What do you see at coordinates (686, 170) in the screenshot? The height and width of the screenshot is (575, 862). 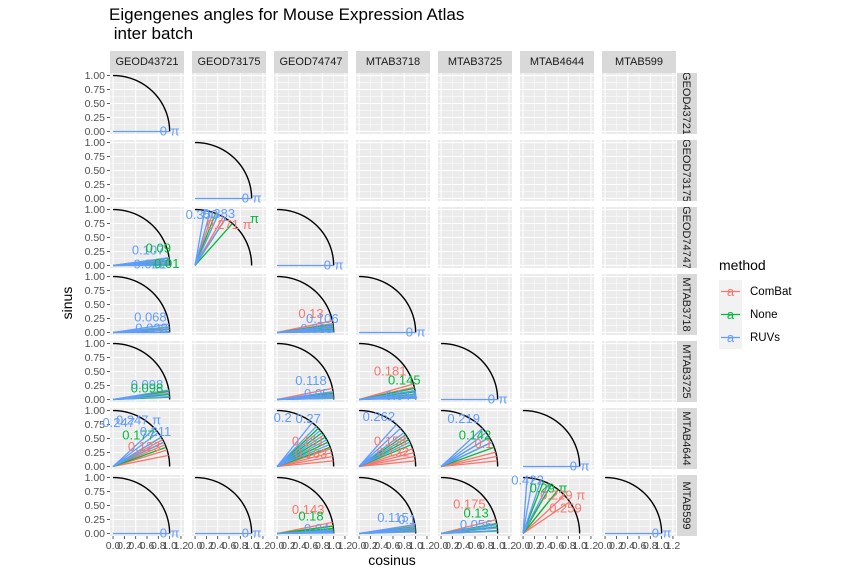 I see `row-strip-label: GEOD73175` at bounding box center [686, 170].